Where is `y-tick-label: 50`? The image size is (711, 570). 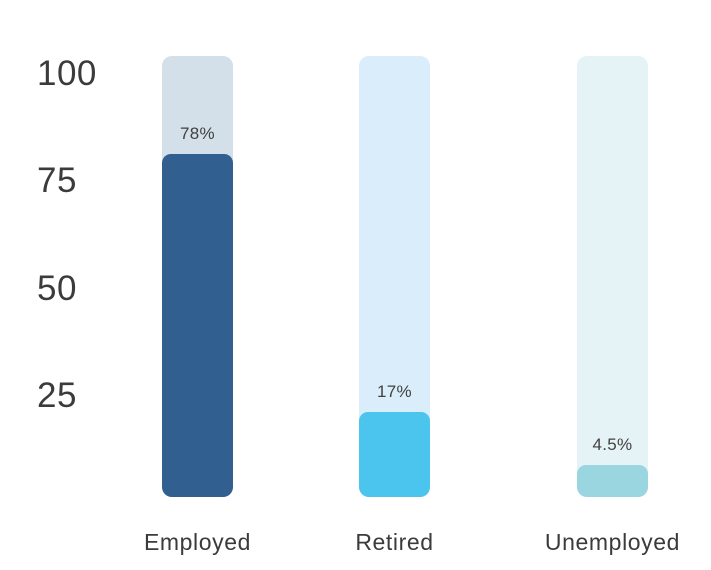 y-tick-label: 50 is located at coordinates (57, 288).